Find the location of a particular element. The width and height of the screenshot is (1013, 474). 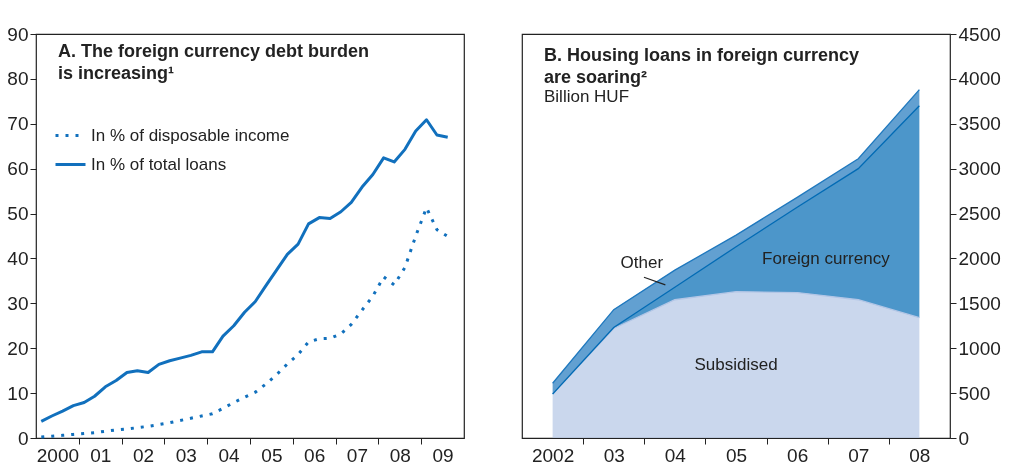

series-label: Subsidised is located at coordinates (736, 364).